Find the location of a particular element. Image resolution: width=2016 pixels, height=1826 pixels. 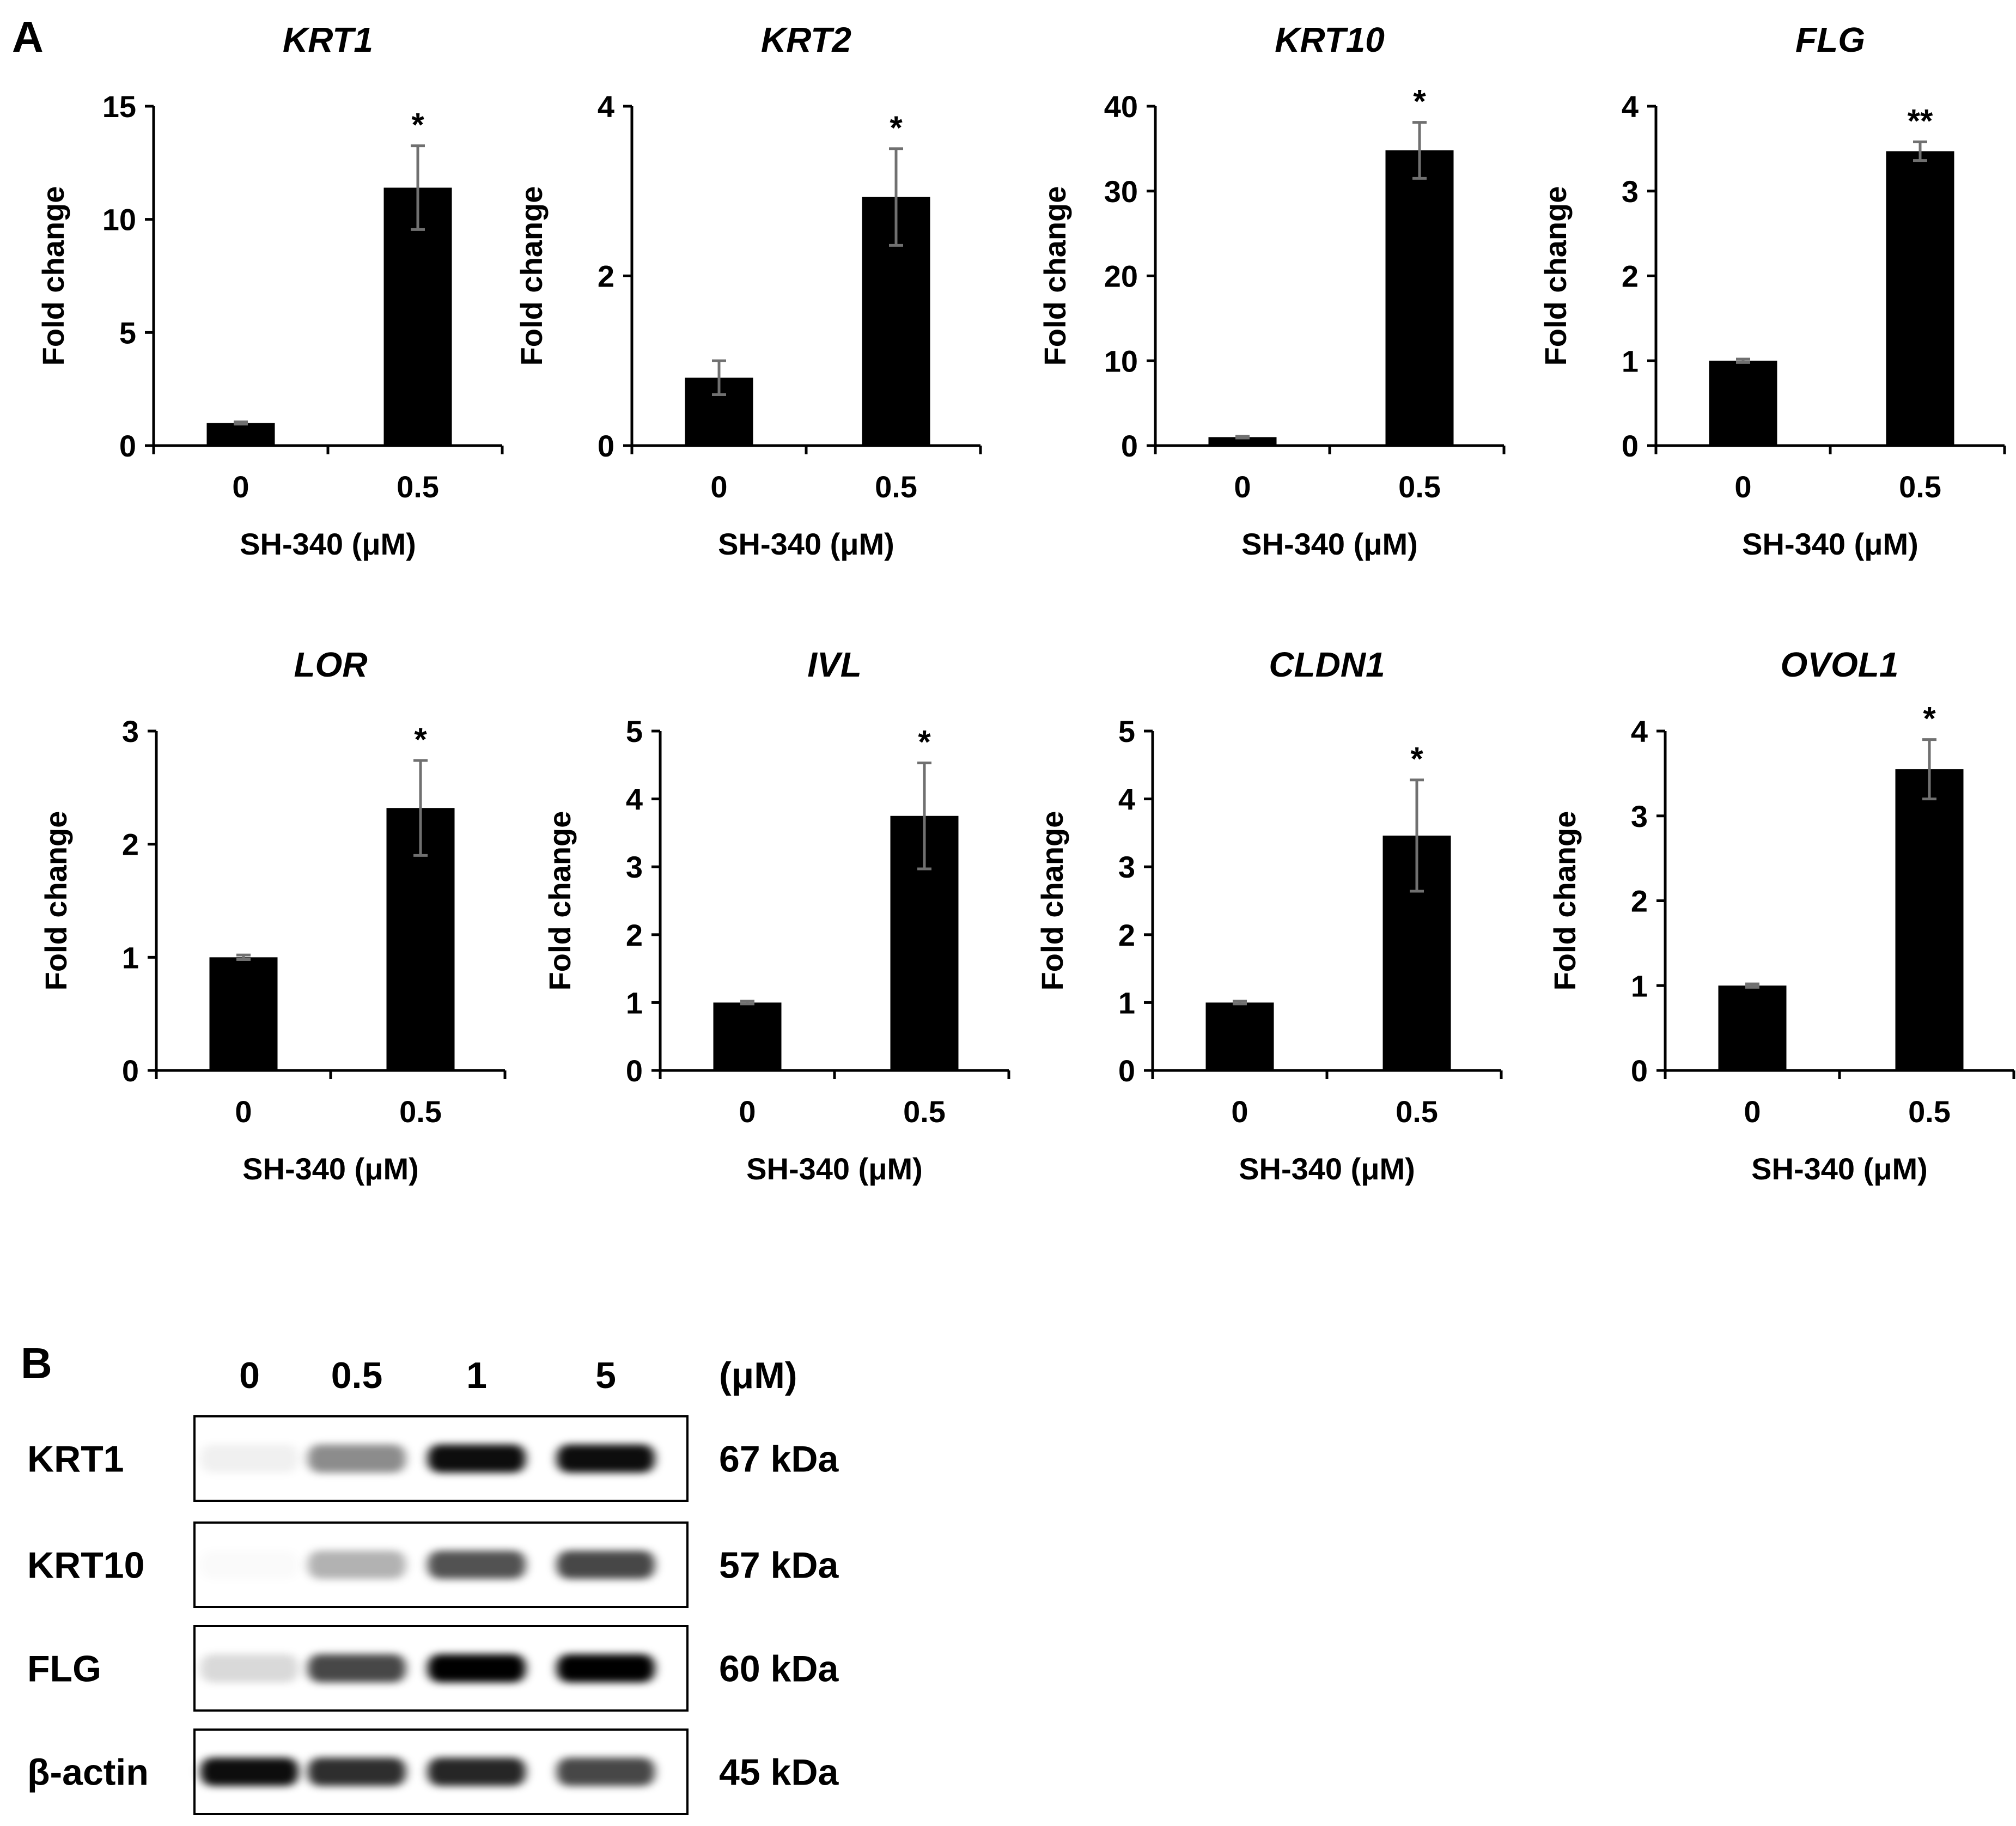

lane-label: 0 is located at coordinates (249, 1375).